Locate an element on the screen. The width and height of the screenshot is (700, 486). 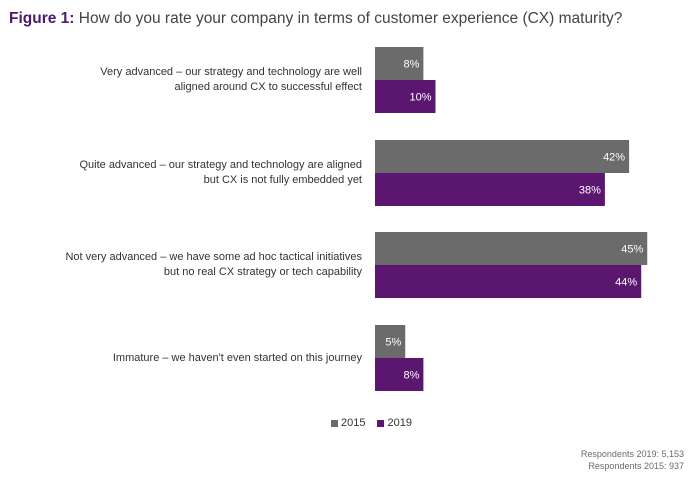
category-label-line: but CX is not fully embedded yet is located at coordinates (282, 180).